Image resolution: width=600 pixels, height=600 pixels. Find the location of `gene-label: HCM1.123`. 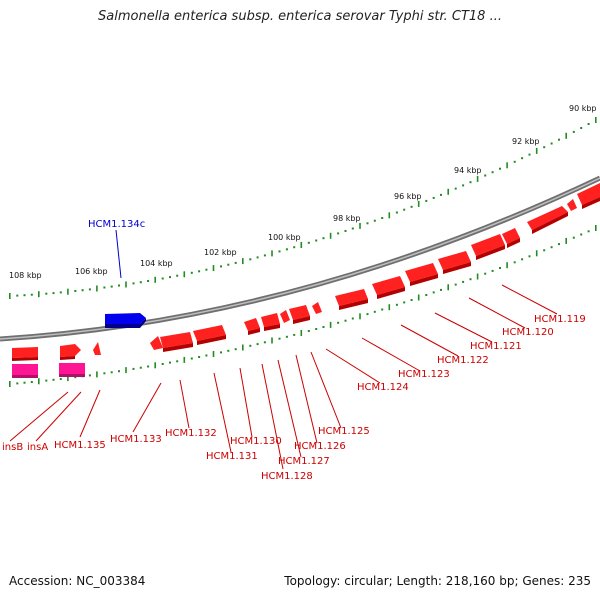

gene-label: HCM1.123 is located at coordinates (424, 374).